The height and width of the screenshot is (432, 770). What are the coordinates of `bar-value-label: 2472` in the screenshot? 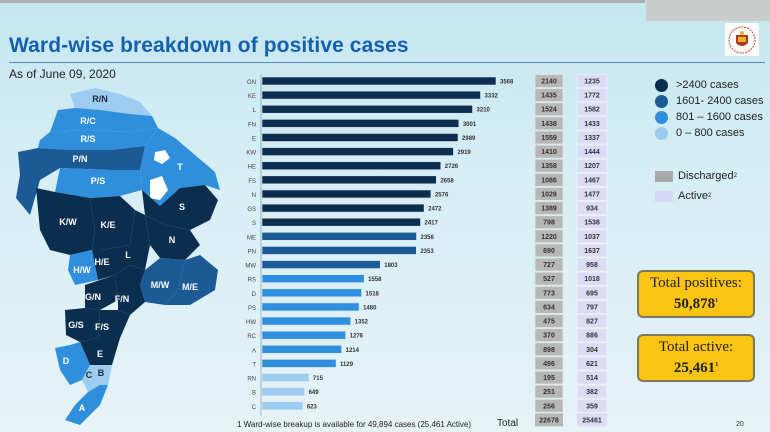 It's located at (435, 210).